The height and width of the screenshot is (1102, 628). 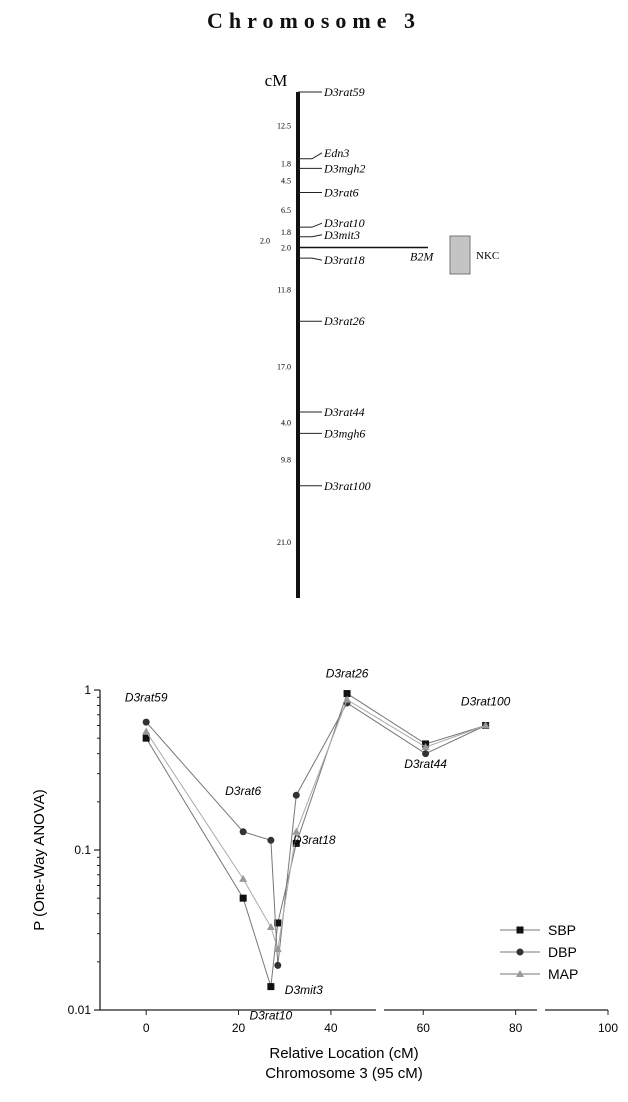 I want to click on legend-marker-dbp, so click(x=520, y=952).